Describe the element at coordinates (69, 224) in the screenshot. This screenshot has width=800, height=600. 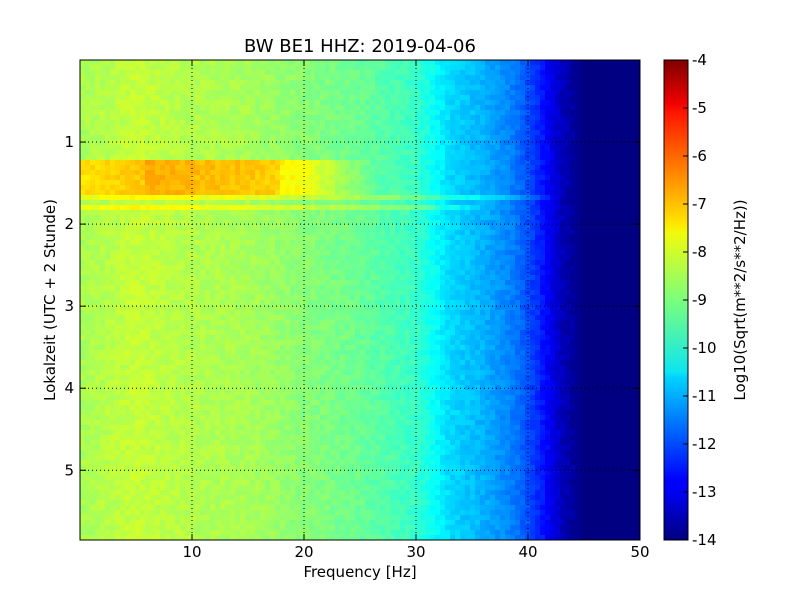
I see `y-tick-label: 2` at that location.